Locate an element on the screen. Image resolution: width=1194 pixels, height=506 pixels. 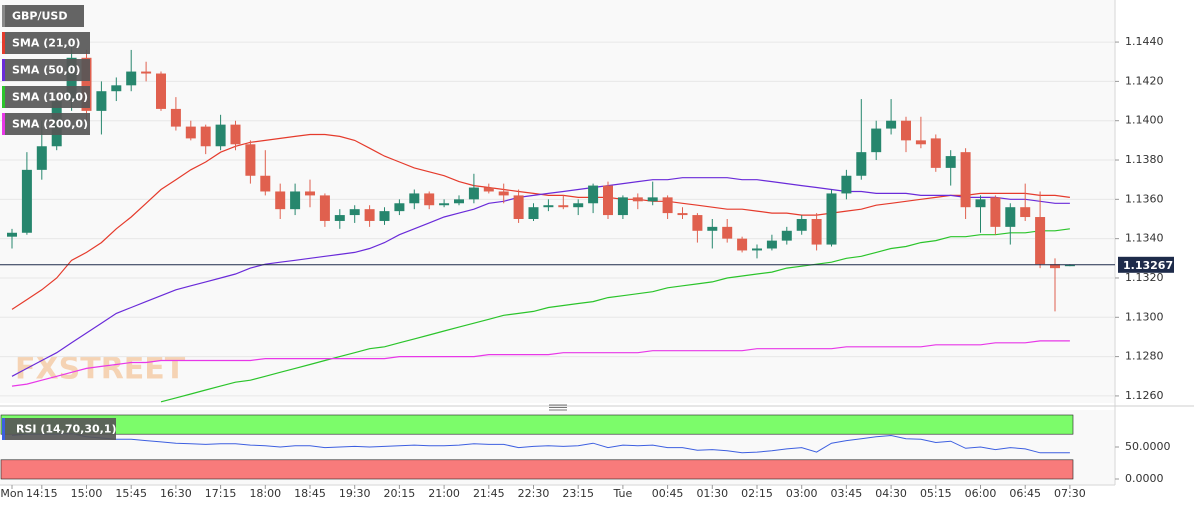
y-tick-label: 1.1260 is located at coordinates (1144, 395).